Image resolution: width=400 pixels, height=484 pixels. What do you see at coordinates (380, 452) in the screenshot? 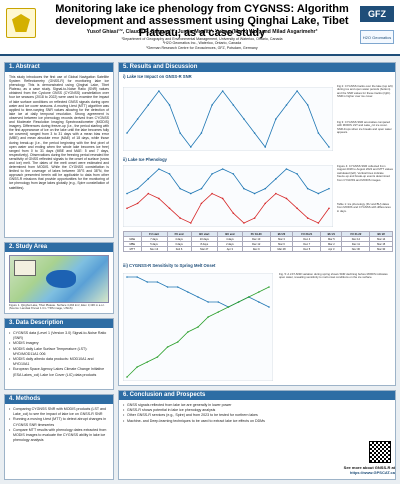
I see `qr-code` at bounding box center [380, 452].